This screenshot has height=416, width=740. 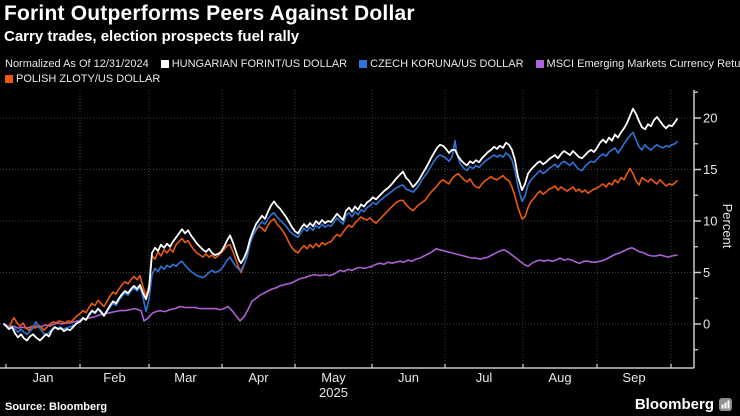 I want to click on bloomberg-logo-icon, so click(x=725, y=404).